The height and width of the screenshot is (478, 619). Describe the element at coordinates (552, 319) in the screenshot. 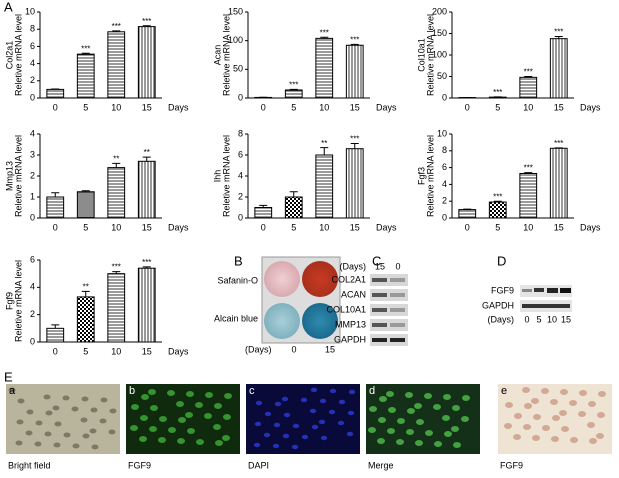

I see `day-label: 10` at that location.